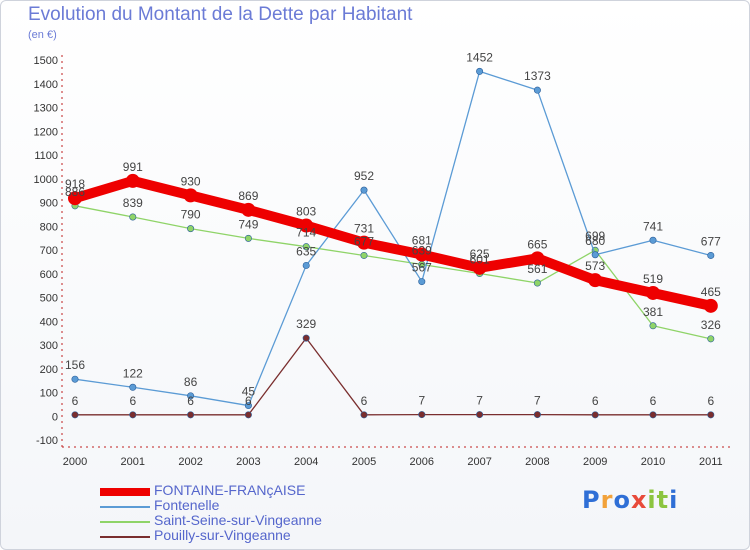  Describe the element at coordinates (306, 324) in the screenshot. I see `data-label: 329` at that location.